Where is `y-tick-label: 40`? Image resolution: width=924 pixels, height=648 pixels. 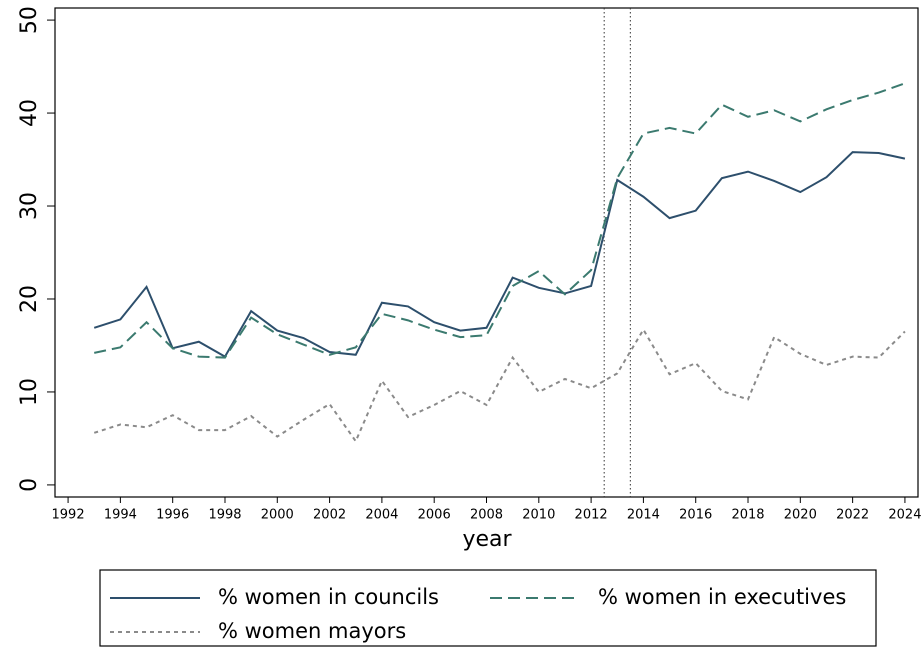 y-tick-label: 40 is located at coordinates (29, 113).